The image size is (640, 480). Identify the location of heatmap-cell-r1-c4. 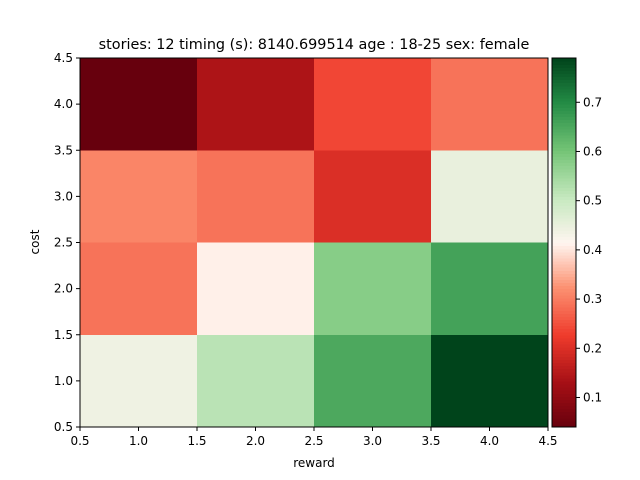
(489, 380).